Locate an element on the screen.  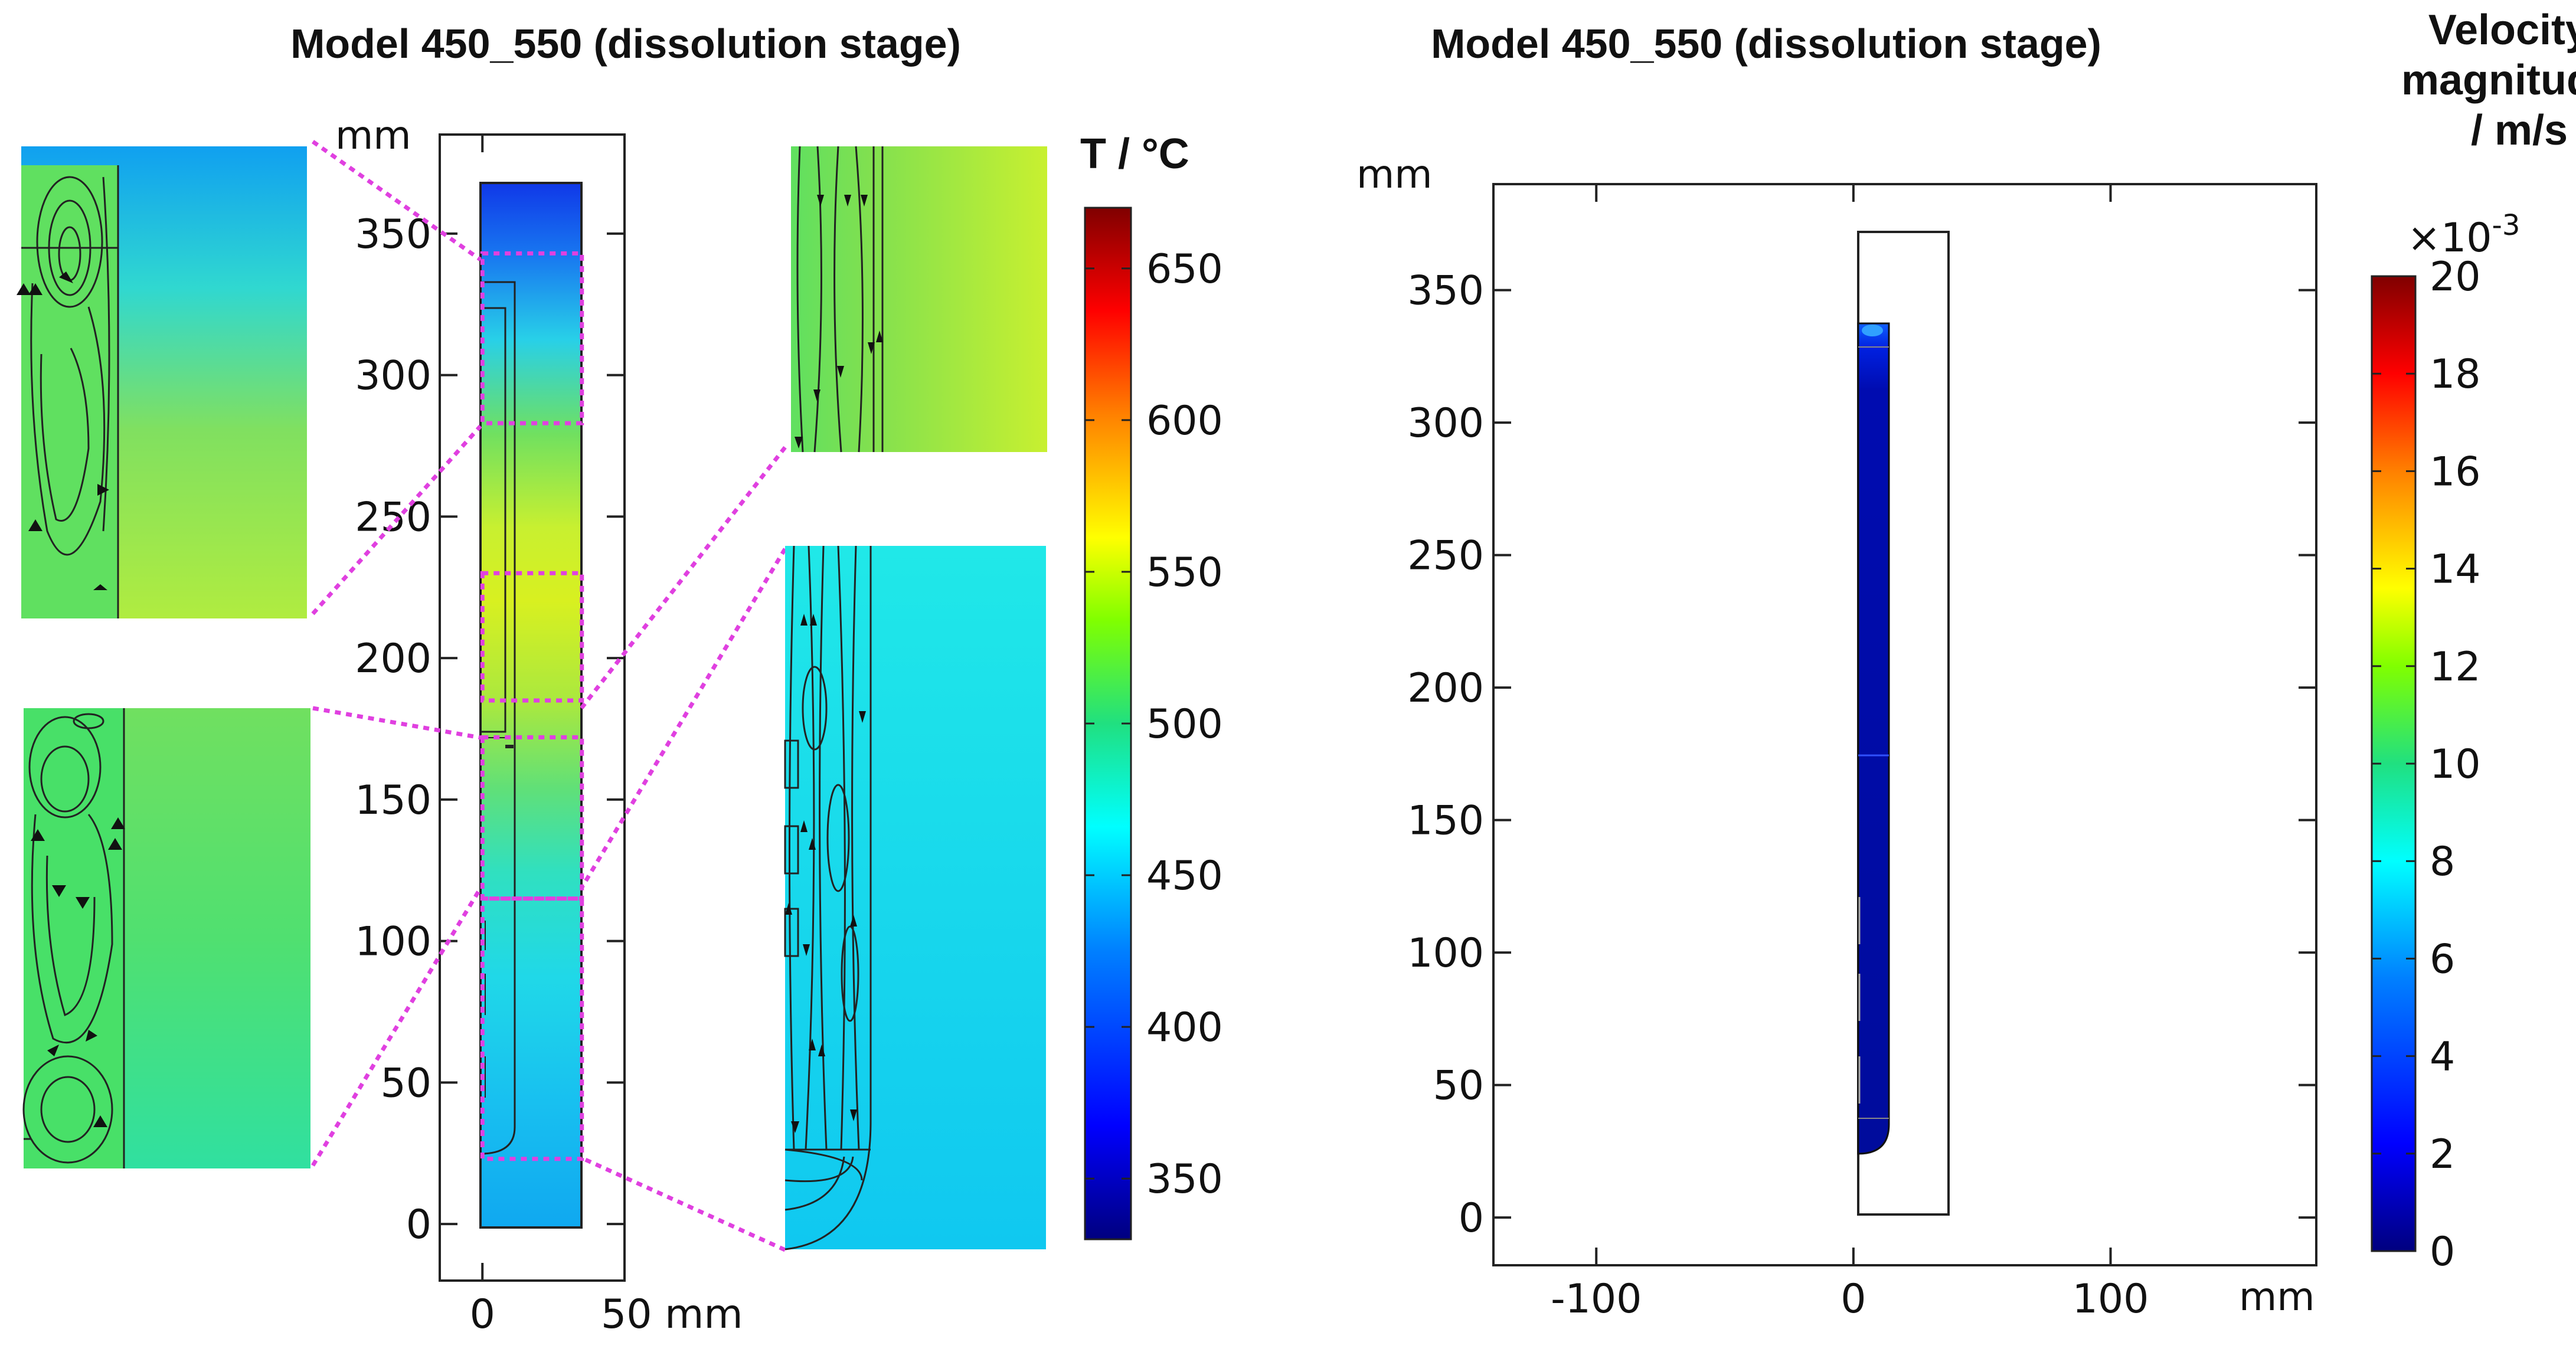
temperature-colorbar-tick-label: 450 is located at coordinates (1184, 876).